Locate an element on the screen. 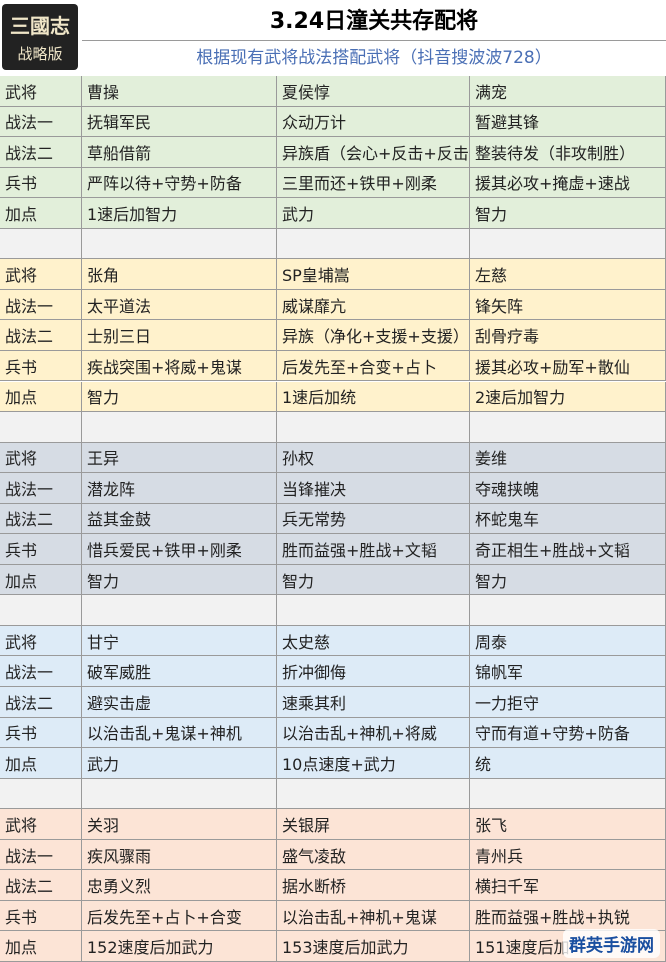 The width and height of the screenshot is (666, 962). table-cell: 兵无常势 is located at coordinates (373, 519).